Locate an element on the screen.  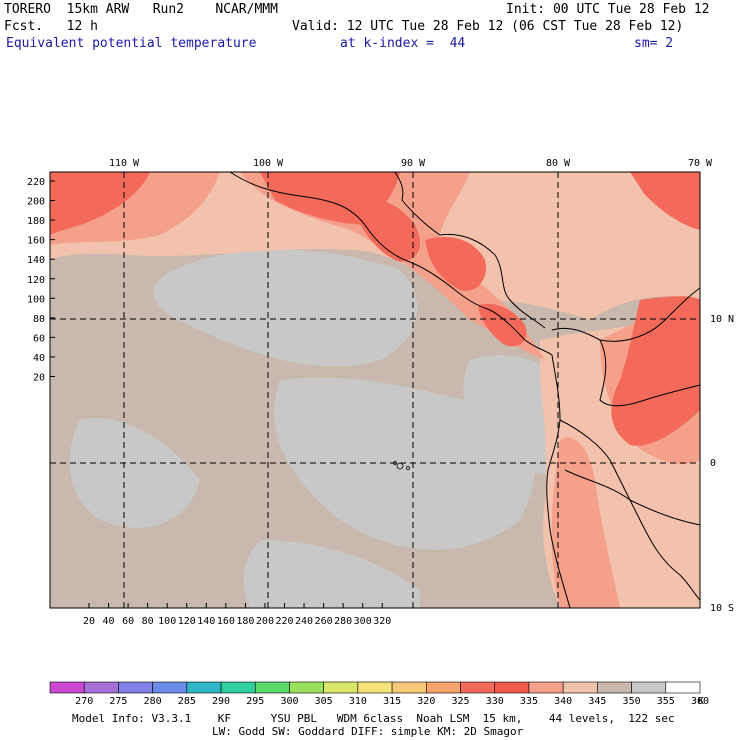
x-grid-label: 260 is located at coordinates (324, 621).